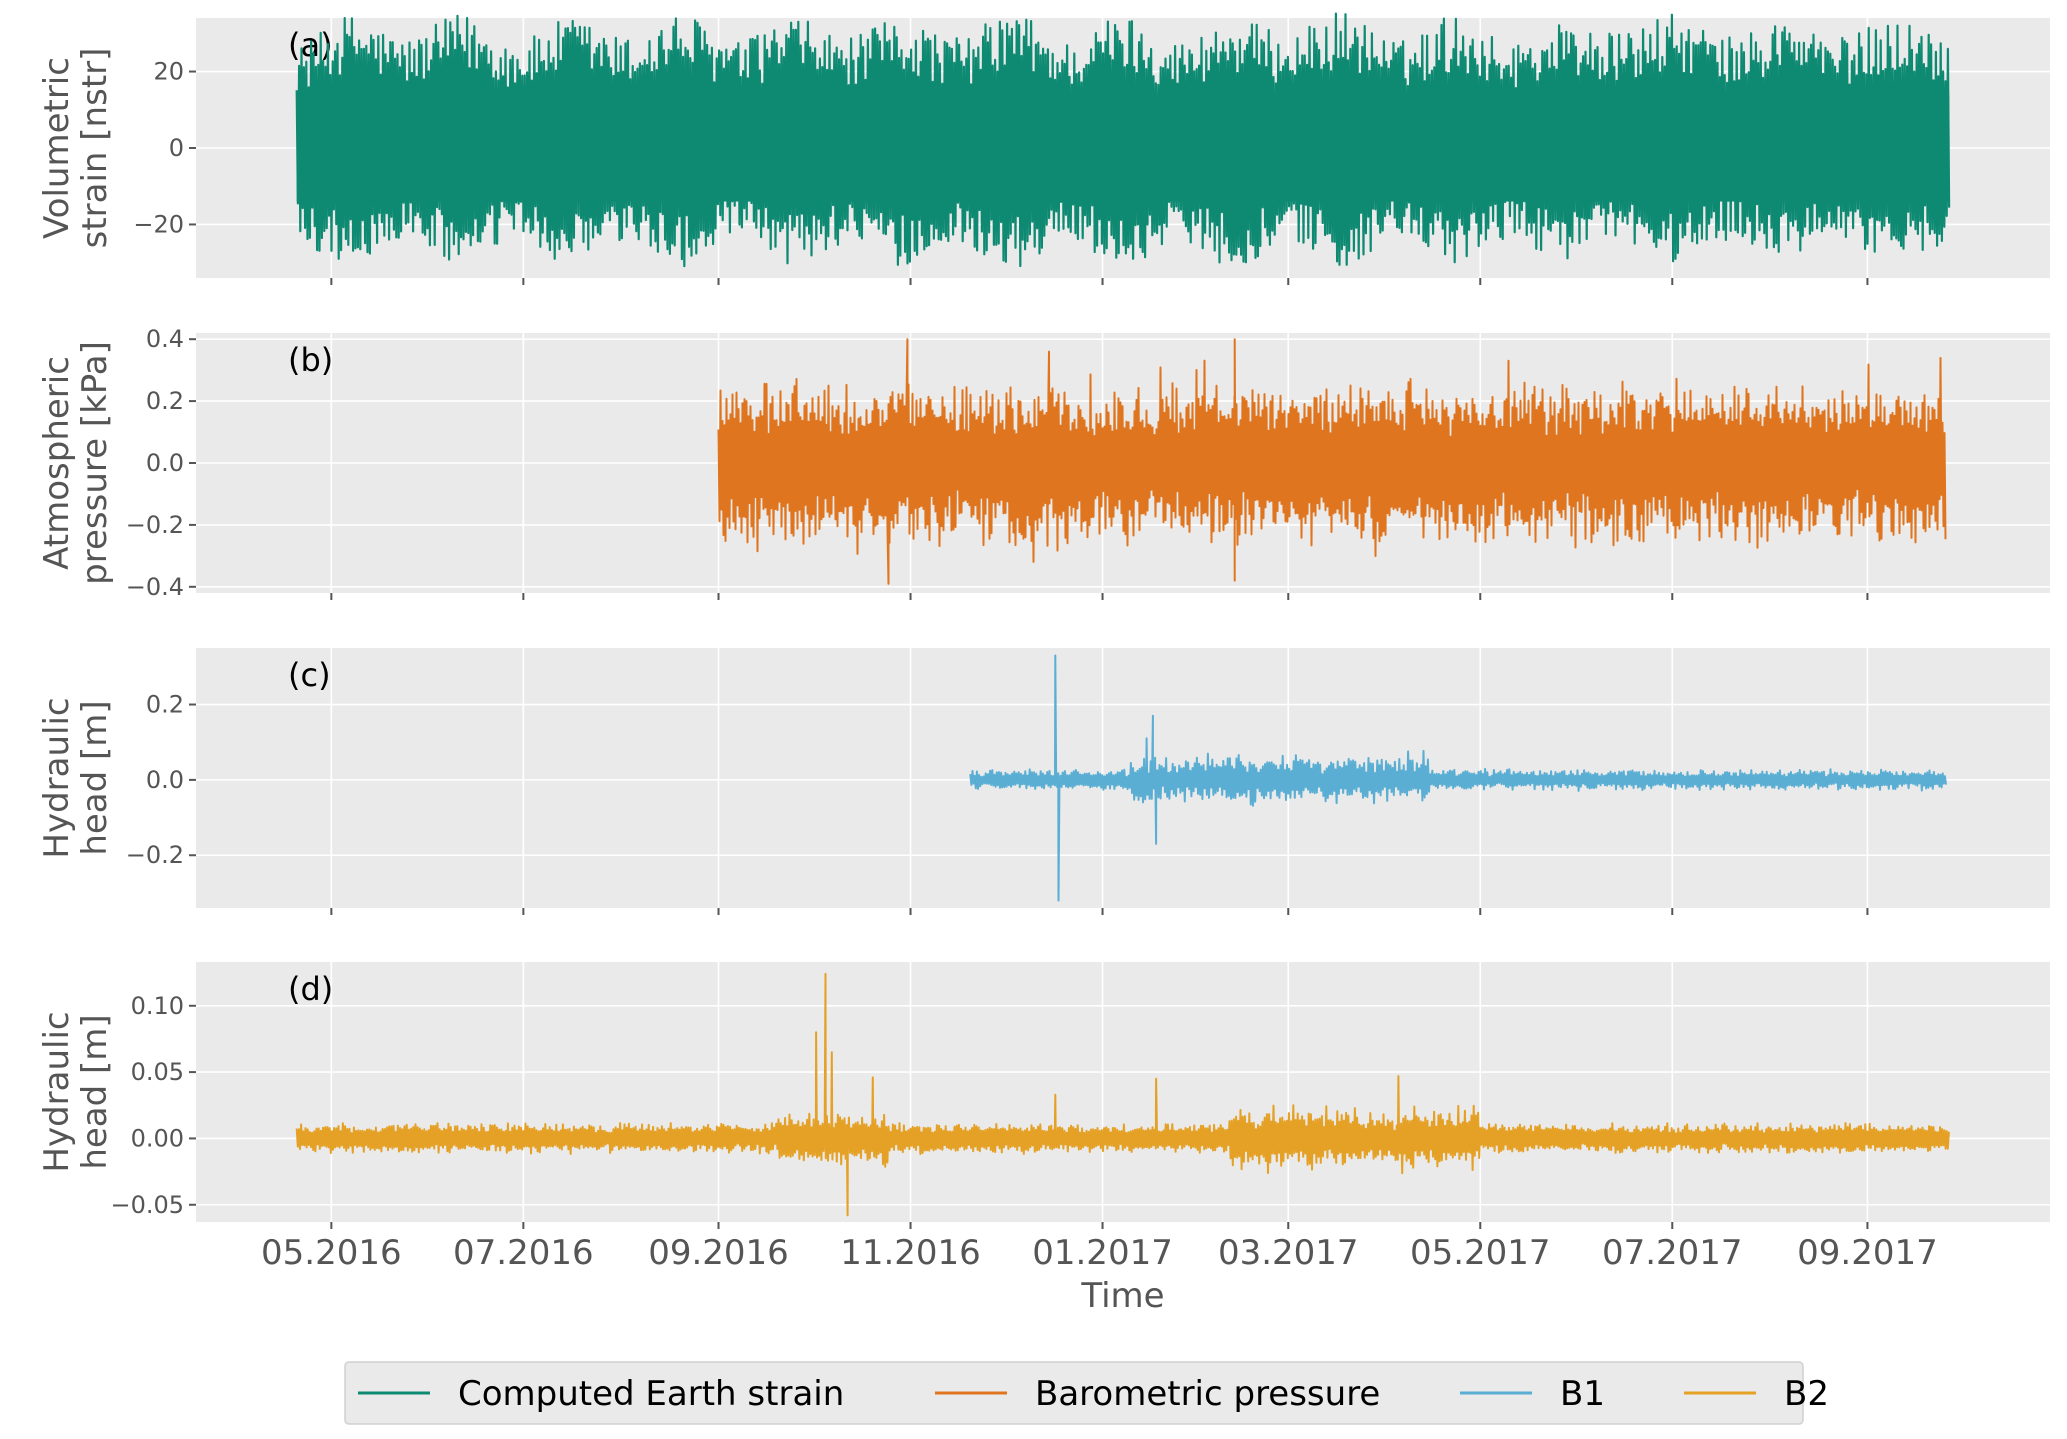 This screenshot has width=2067, height=1439. Describe the element at coordinates (1458, 778) in the screenshot. I see `series-line-b1` at that location.